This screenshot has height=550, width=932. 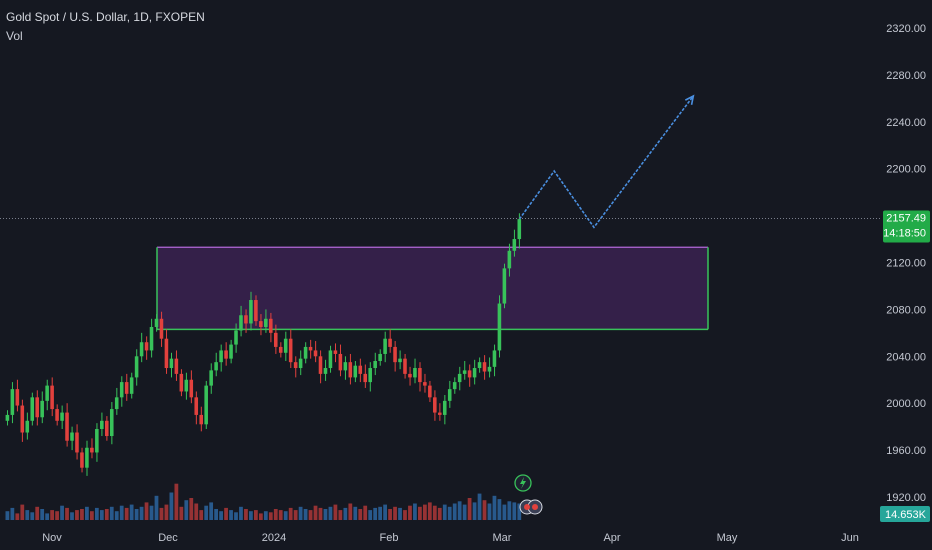 I want to click on projection-line, so click(x=606, y=162).